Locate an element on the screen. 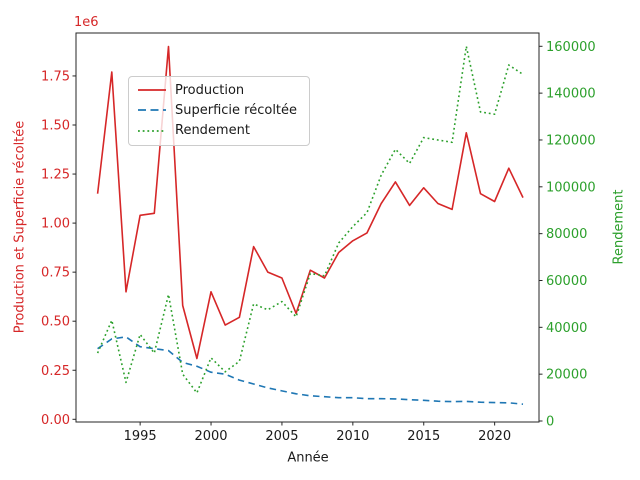  right-tick-label: 120000 is located at coordinates (571, 140).